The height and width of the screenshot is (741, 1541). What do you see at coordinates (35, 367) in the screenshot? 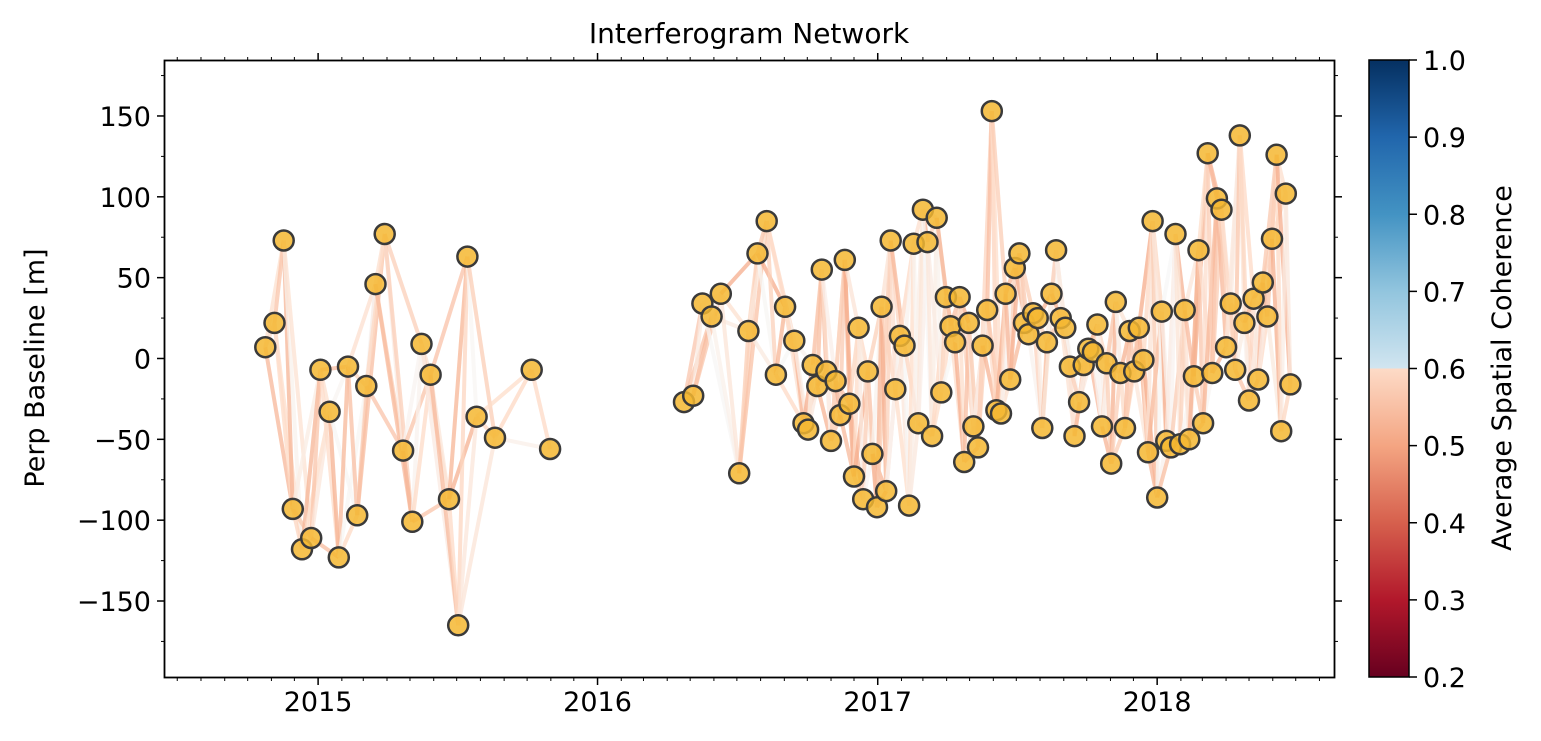
I see `y-axis-label: Perp Baseline [m]` at bounding box center [35, 367].